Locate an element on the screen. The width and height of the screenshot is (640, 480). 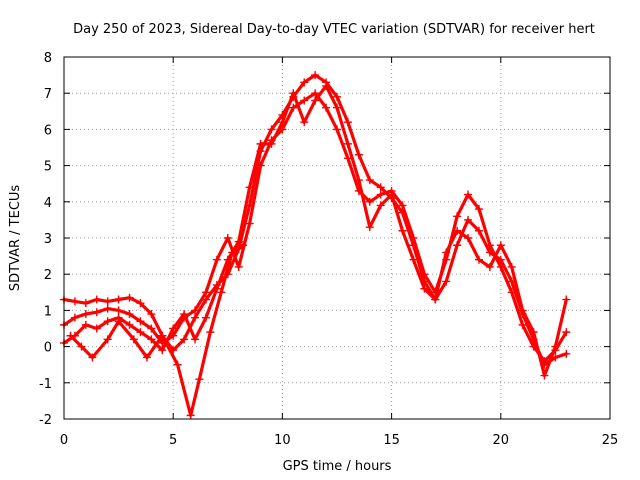
y-tick-label: 4 is located at coordinates (48, 203).